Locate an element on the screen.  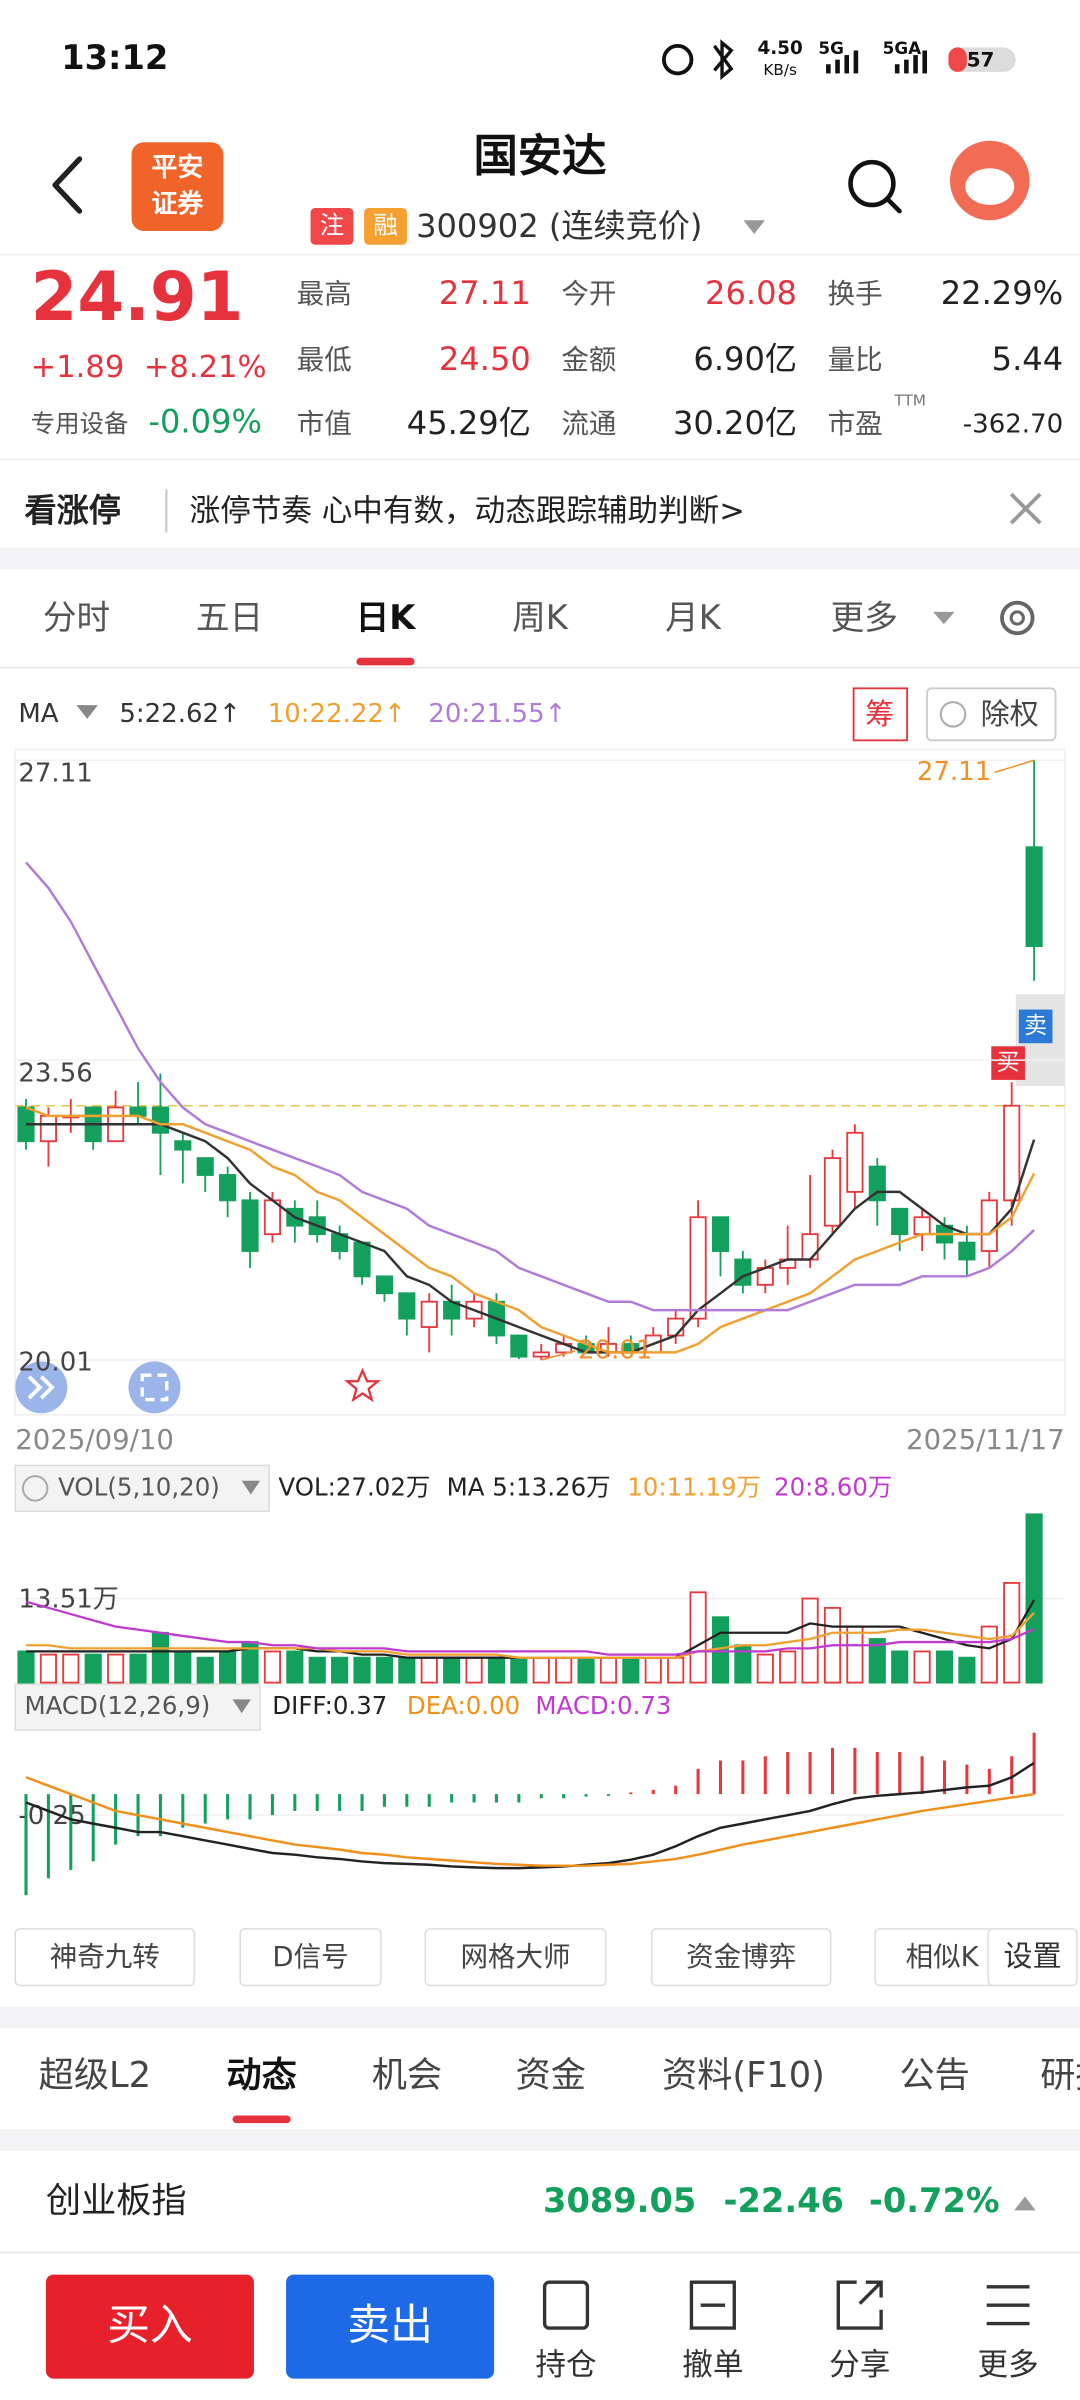
close-banner is located at coordinates (1025, 508).